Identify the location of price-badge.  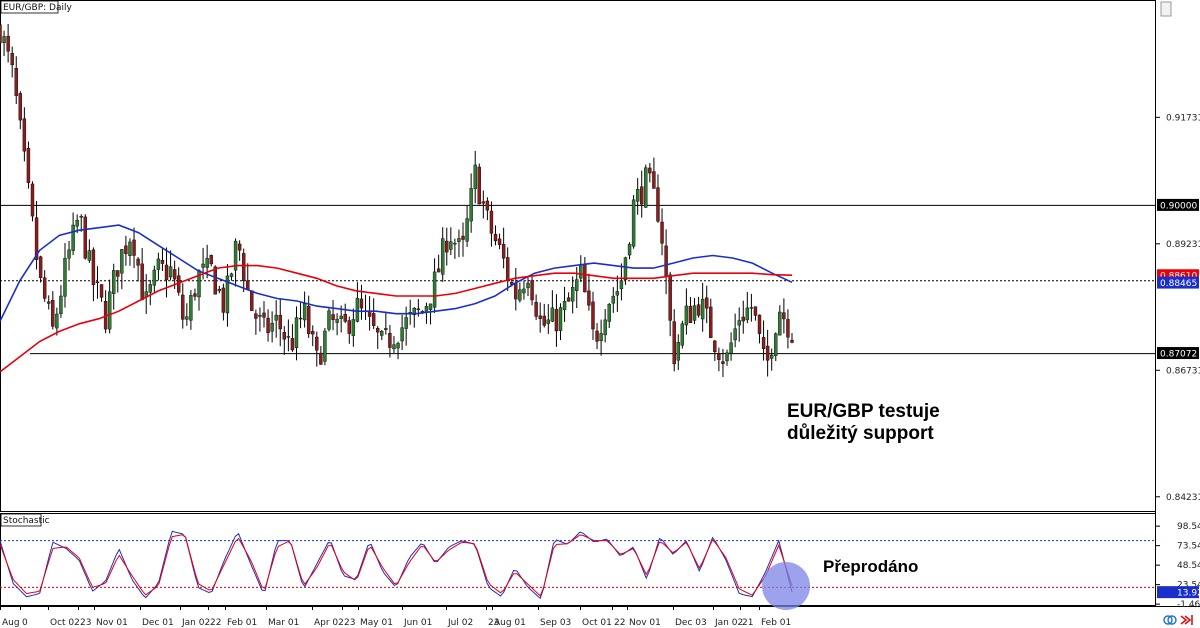
(1178, 282).